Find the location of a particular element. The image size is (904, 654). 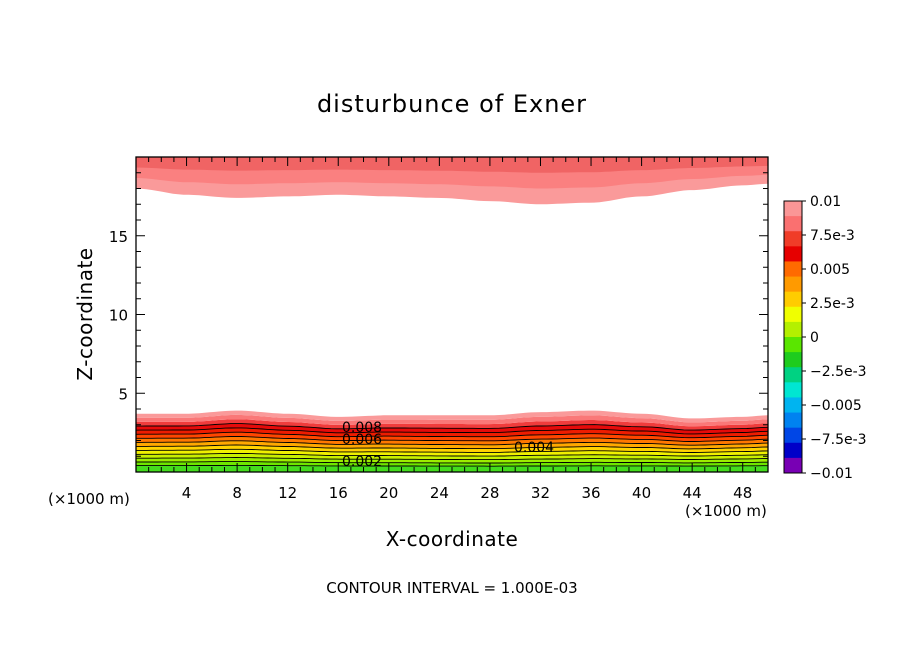

colorbar is located at coordinates (794, 337).